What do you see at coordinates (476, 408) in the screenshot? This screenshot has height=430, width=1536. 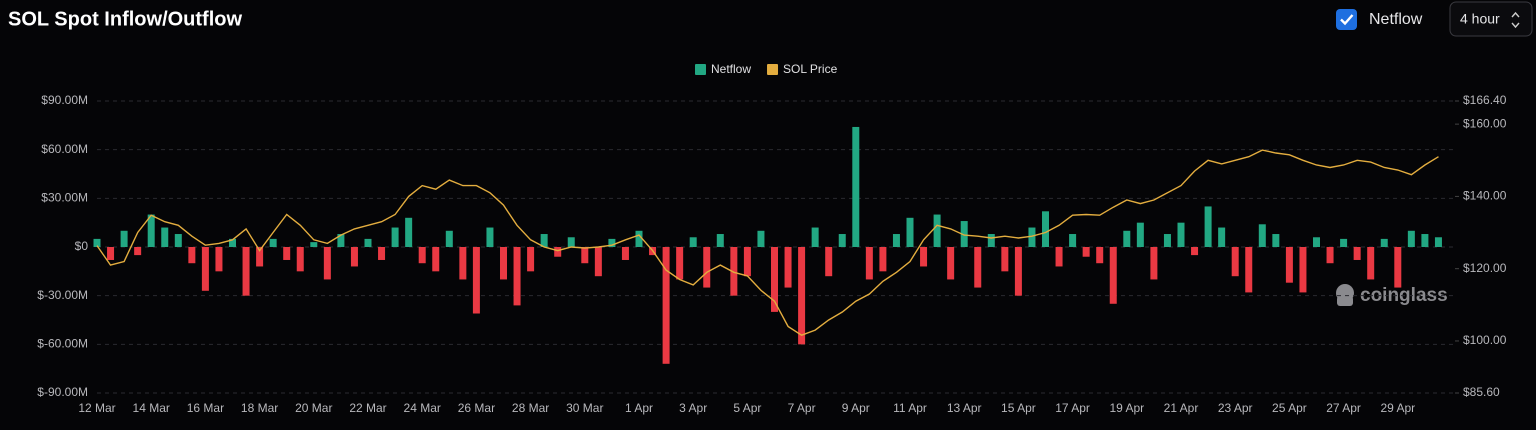 I see `x-tick-label: 26 Mar` at bounding box center [476, 408].